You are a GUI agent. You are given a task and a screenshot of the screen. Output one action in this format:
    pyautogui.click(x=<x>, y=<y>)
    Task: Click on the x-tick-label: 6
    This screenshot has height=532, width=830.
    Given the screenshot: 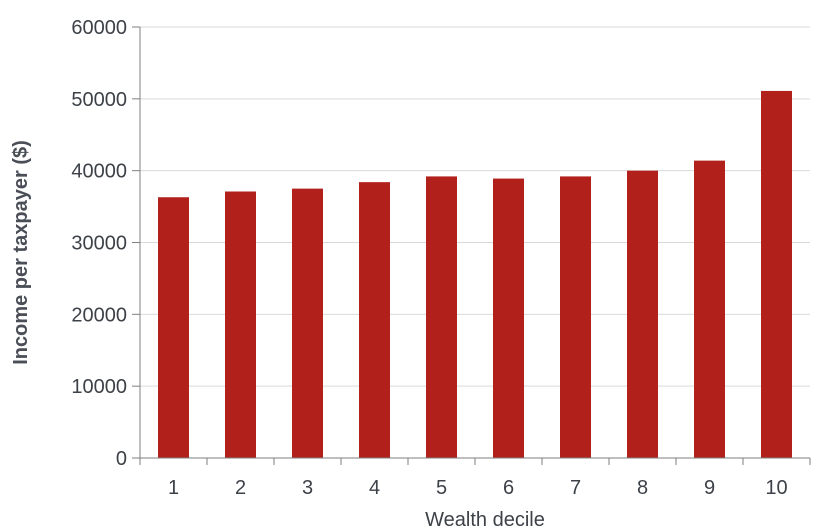 What is the action you would take?
    pyautogui.click(x=508, y=488)
    